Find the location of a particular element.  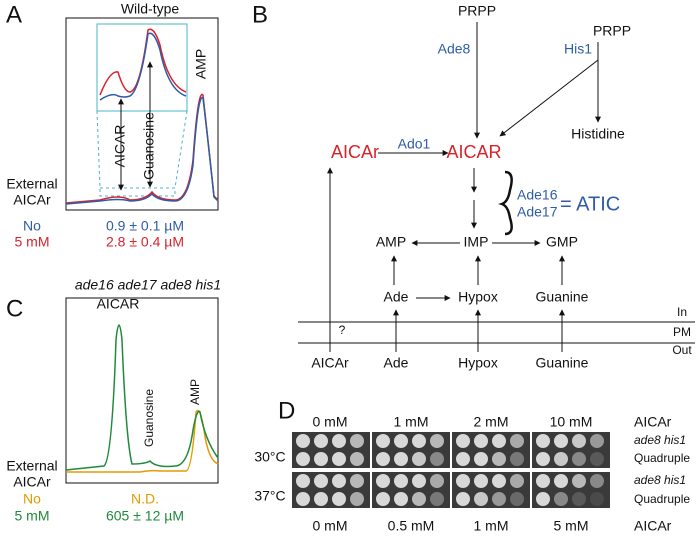

concentration: 0.9 ± 0.1 µM is located at coordinates (145, 226).